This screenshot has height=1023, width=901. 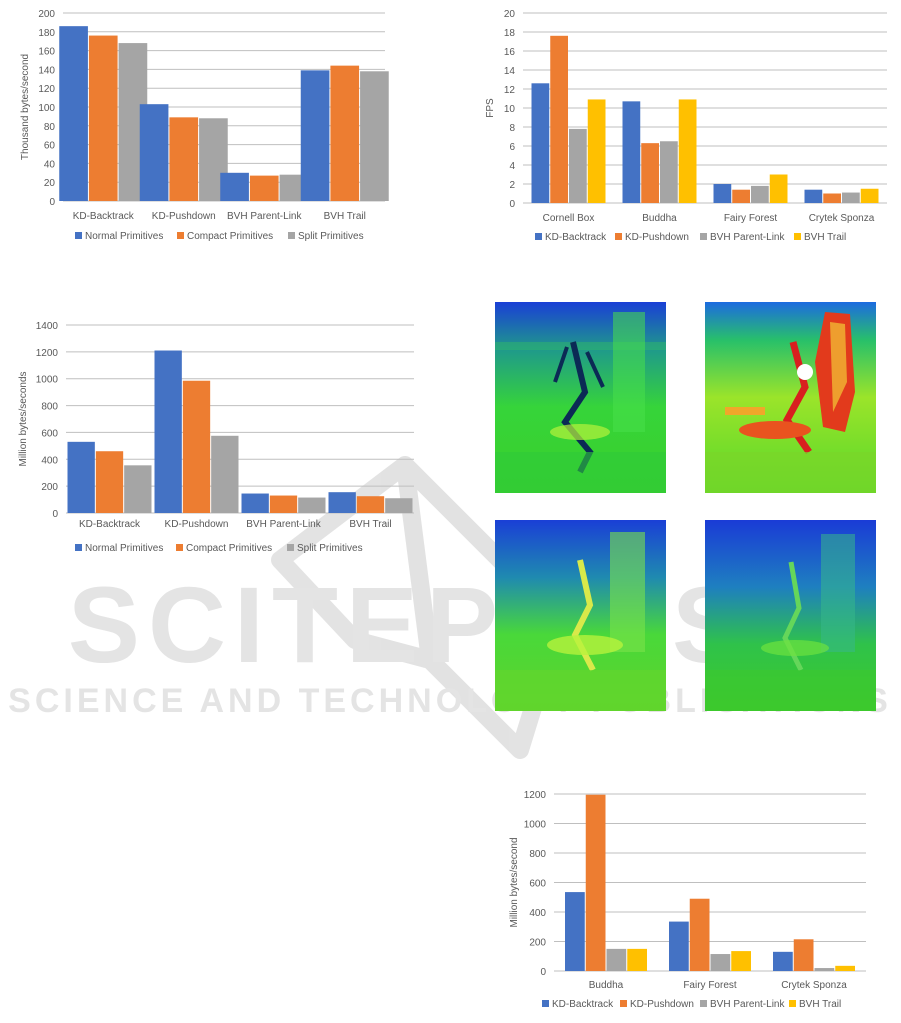 I want to click on heatmap-image-bottom-left, so click(x=580, y=615).